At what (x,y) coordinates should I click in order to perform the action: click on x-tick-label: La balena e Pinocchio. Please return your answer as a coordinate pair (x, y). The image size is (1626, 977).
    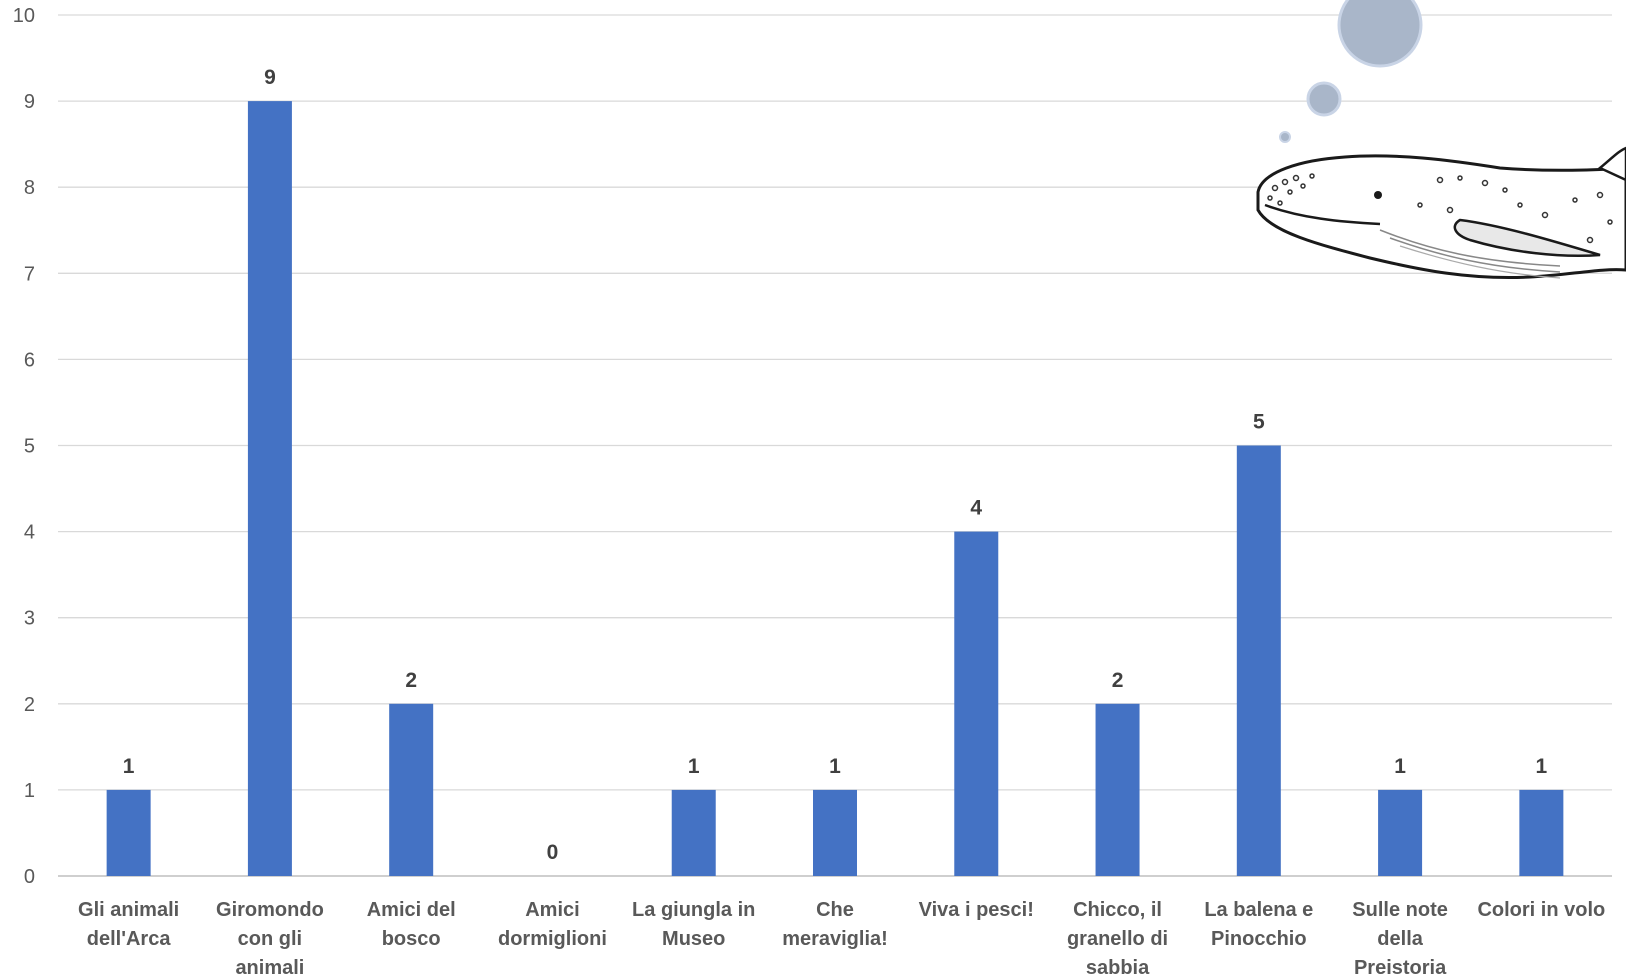
    Looking at the image, I should click on (1258, 924).